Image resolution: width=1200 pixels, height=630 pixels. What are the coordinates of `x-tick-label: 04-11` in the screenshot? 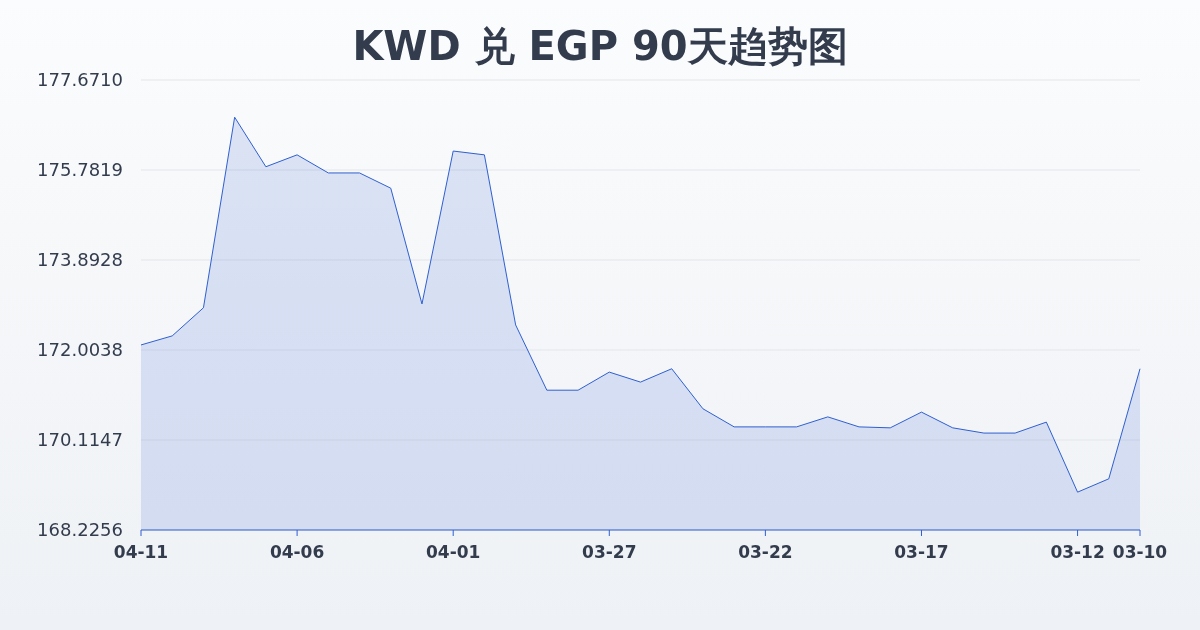 It's located at (141, 552).